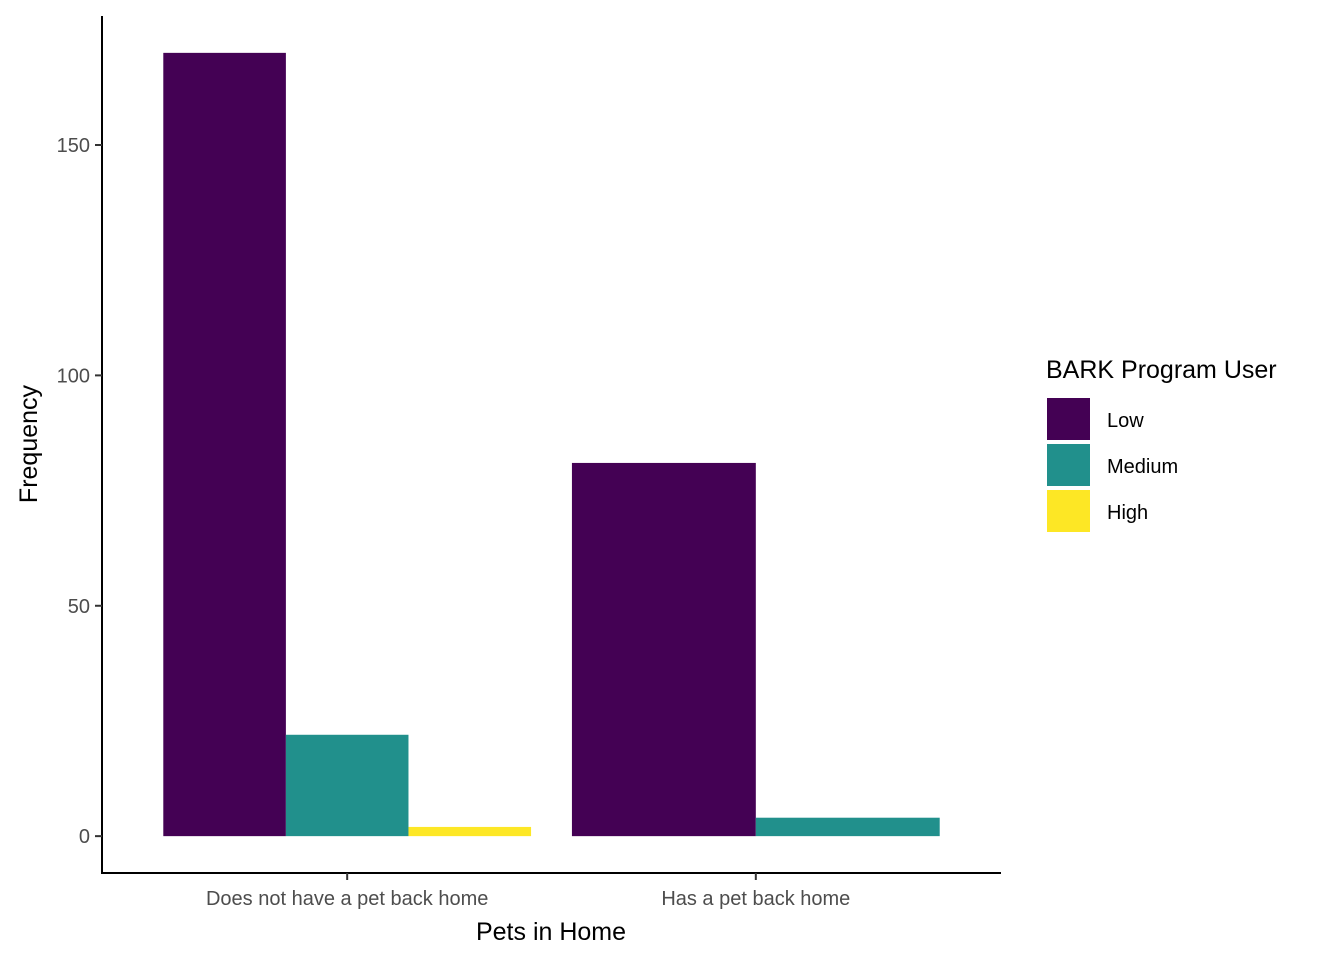 The image size is (1344, 960). What do you see at coordinates (1142, 467) in the screenshot?
I see `legend-label-medium: Medium` at bounding box center [1142, 467].